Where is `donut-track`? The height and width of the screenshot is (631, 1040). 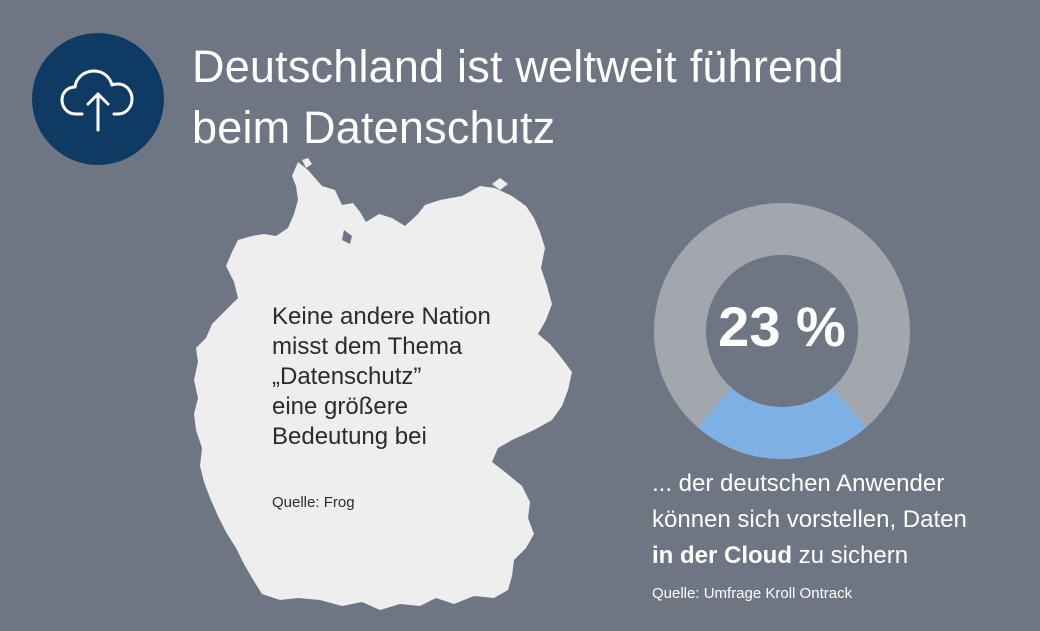 donut-track is located at coordinates (782, 331).